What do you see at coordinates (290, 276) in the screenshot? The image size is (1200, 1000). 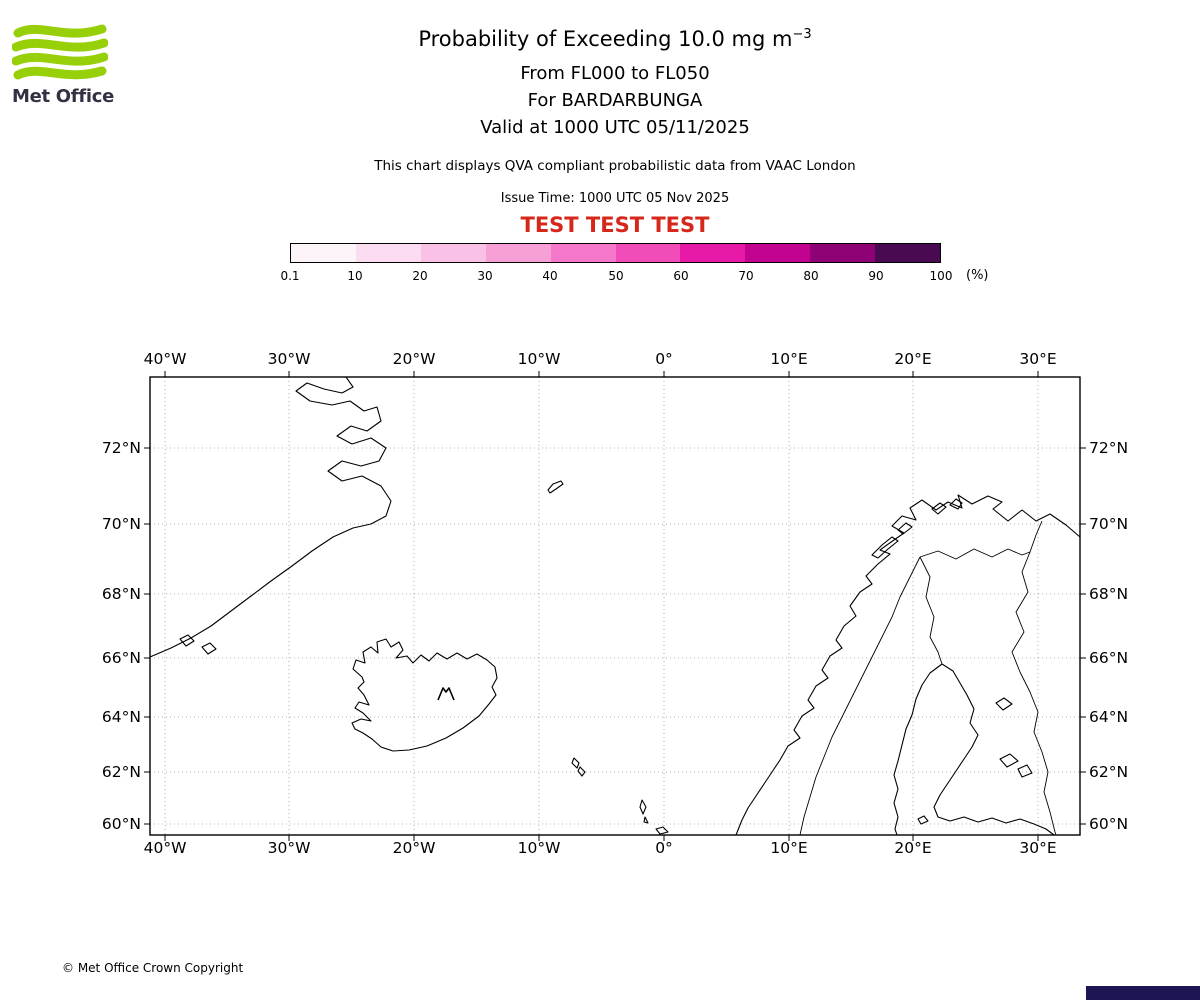 I see `colorbar-tick-label: 0.1` at bounding box center [290, 276].